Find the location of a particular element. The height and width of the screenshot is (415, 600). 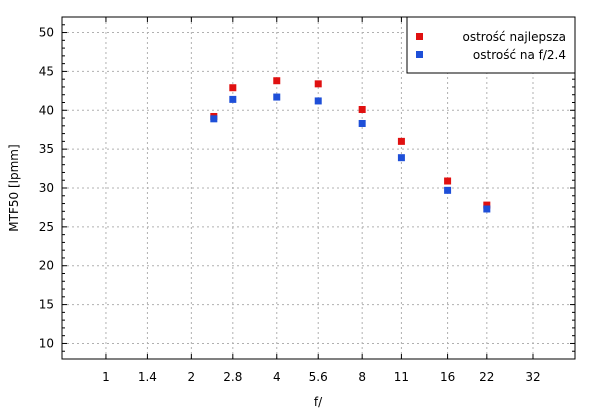

y-tick-label: 50 is located at coordinates (46, 33).